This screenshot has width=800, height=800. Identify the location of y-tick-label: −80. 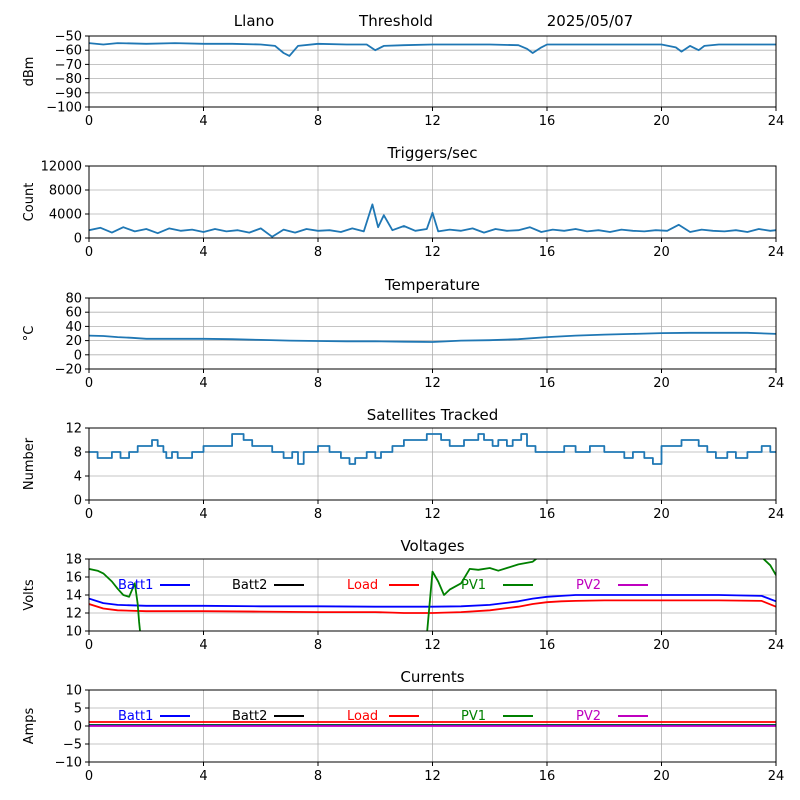
(68, 79).